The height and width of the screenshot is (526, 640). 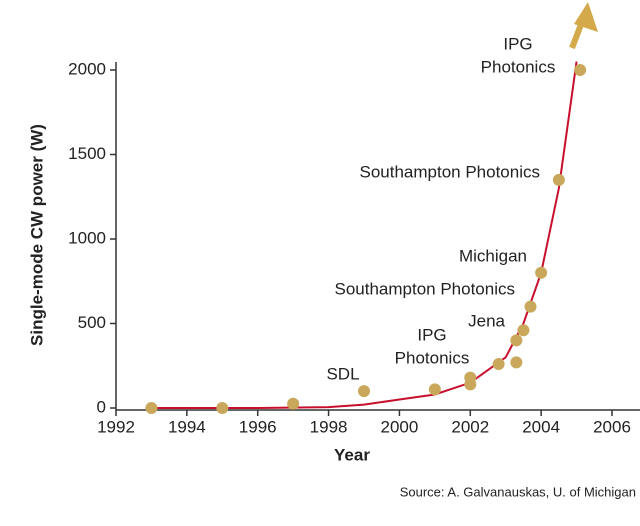 I want to click on y-tick-label: 500, so click(x=92, y=322).